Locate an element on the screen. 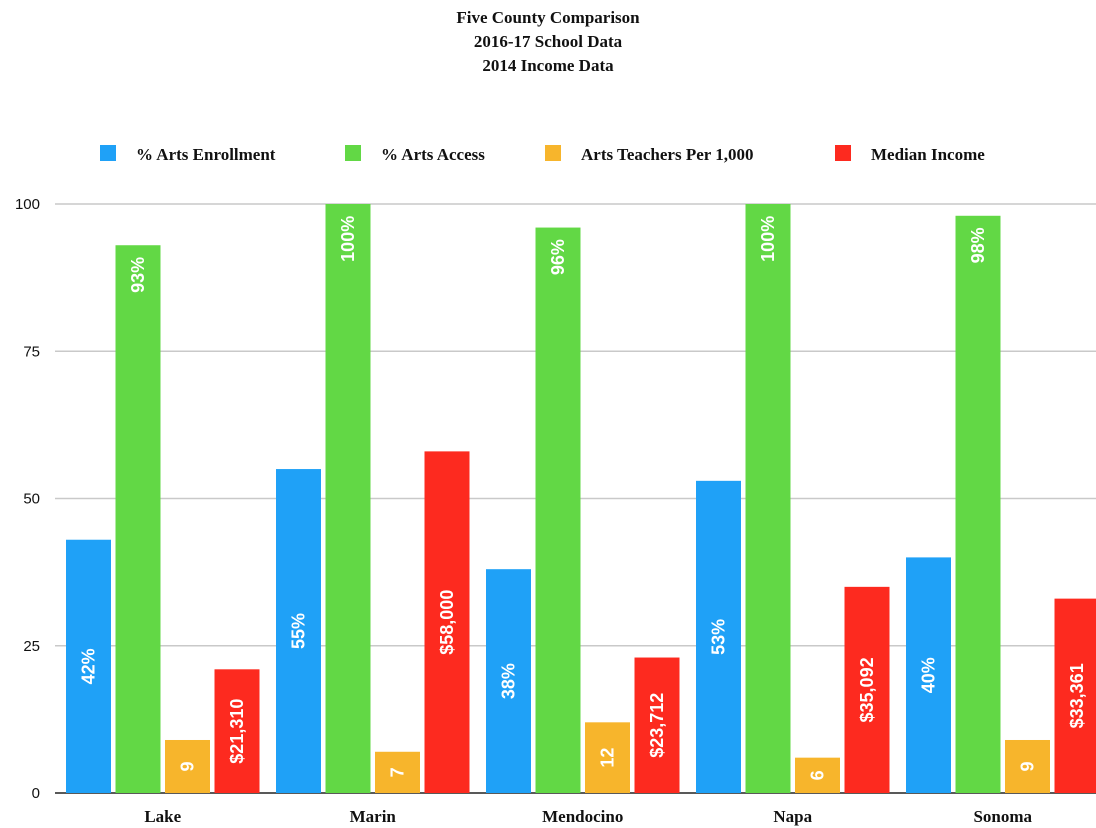 This screenshot has width=1096, height=828. bar-data-label: 6 is located at coordinates (818, 775).